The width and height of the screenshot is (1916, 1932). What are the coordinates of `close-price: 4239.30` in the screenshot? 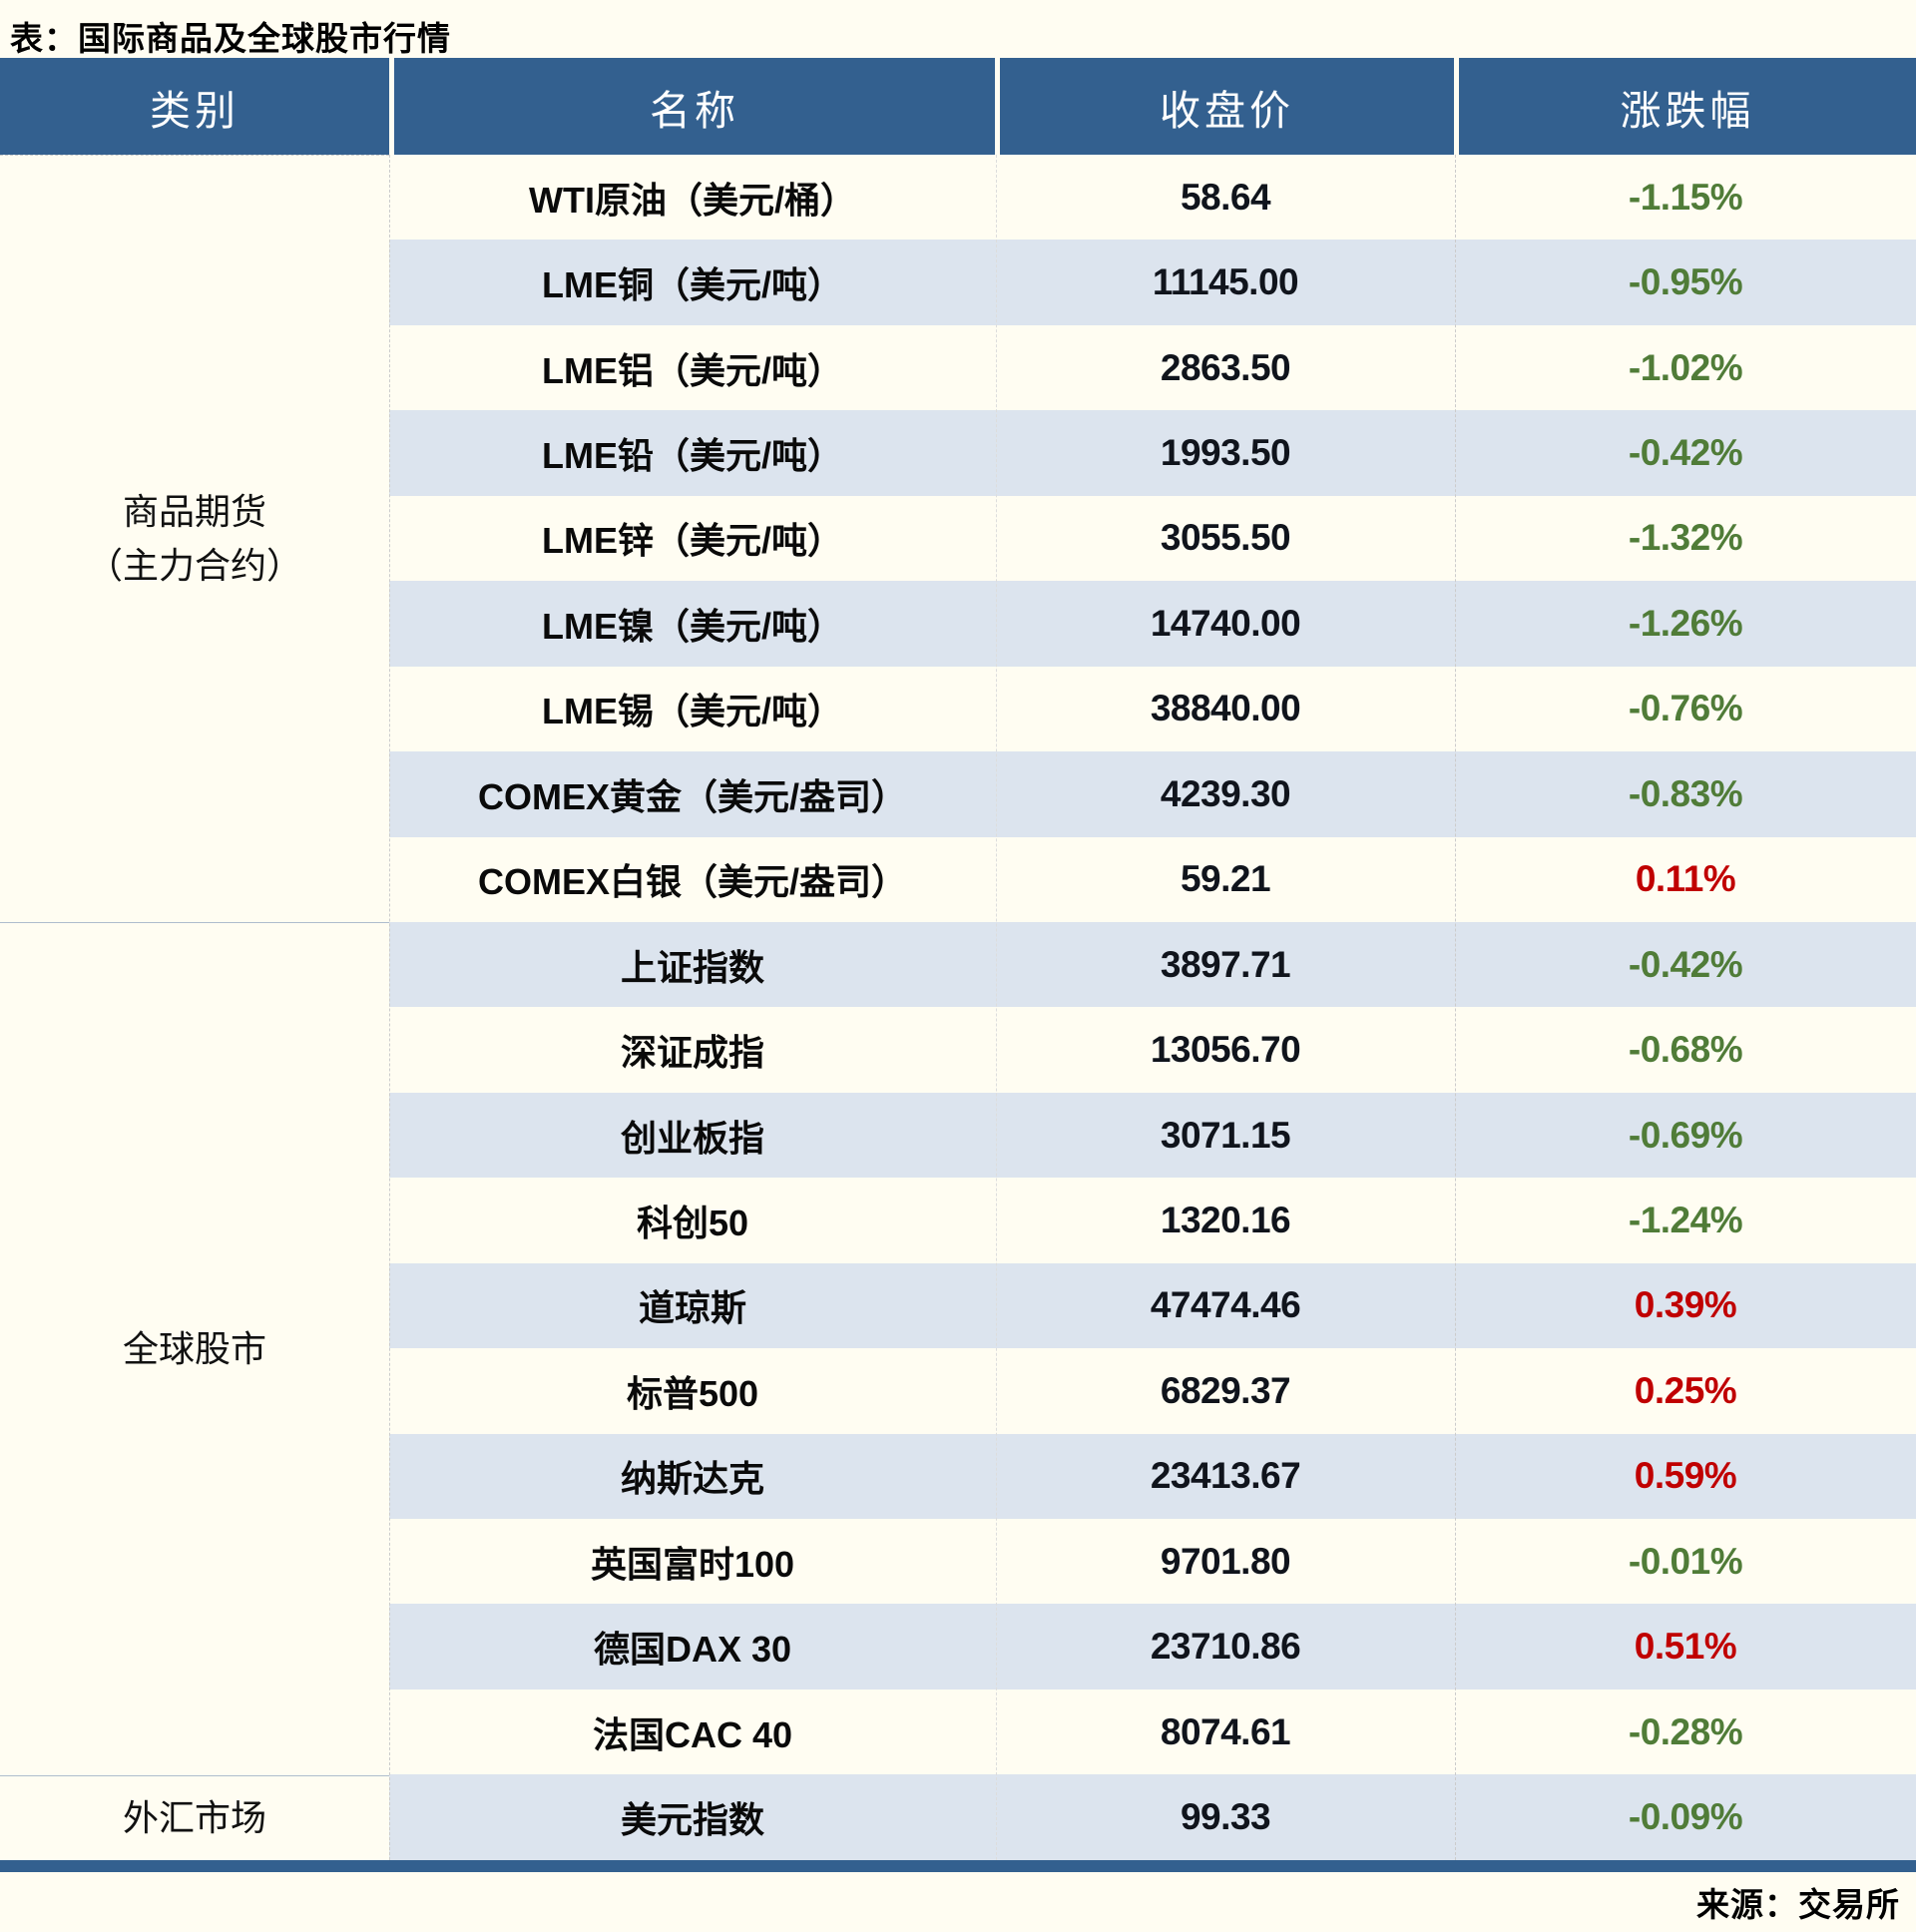 It's located at (1225, 793).